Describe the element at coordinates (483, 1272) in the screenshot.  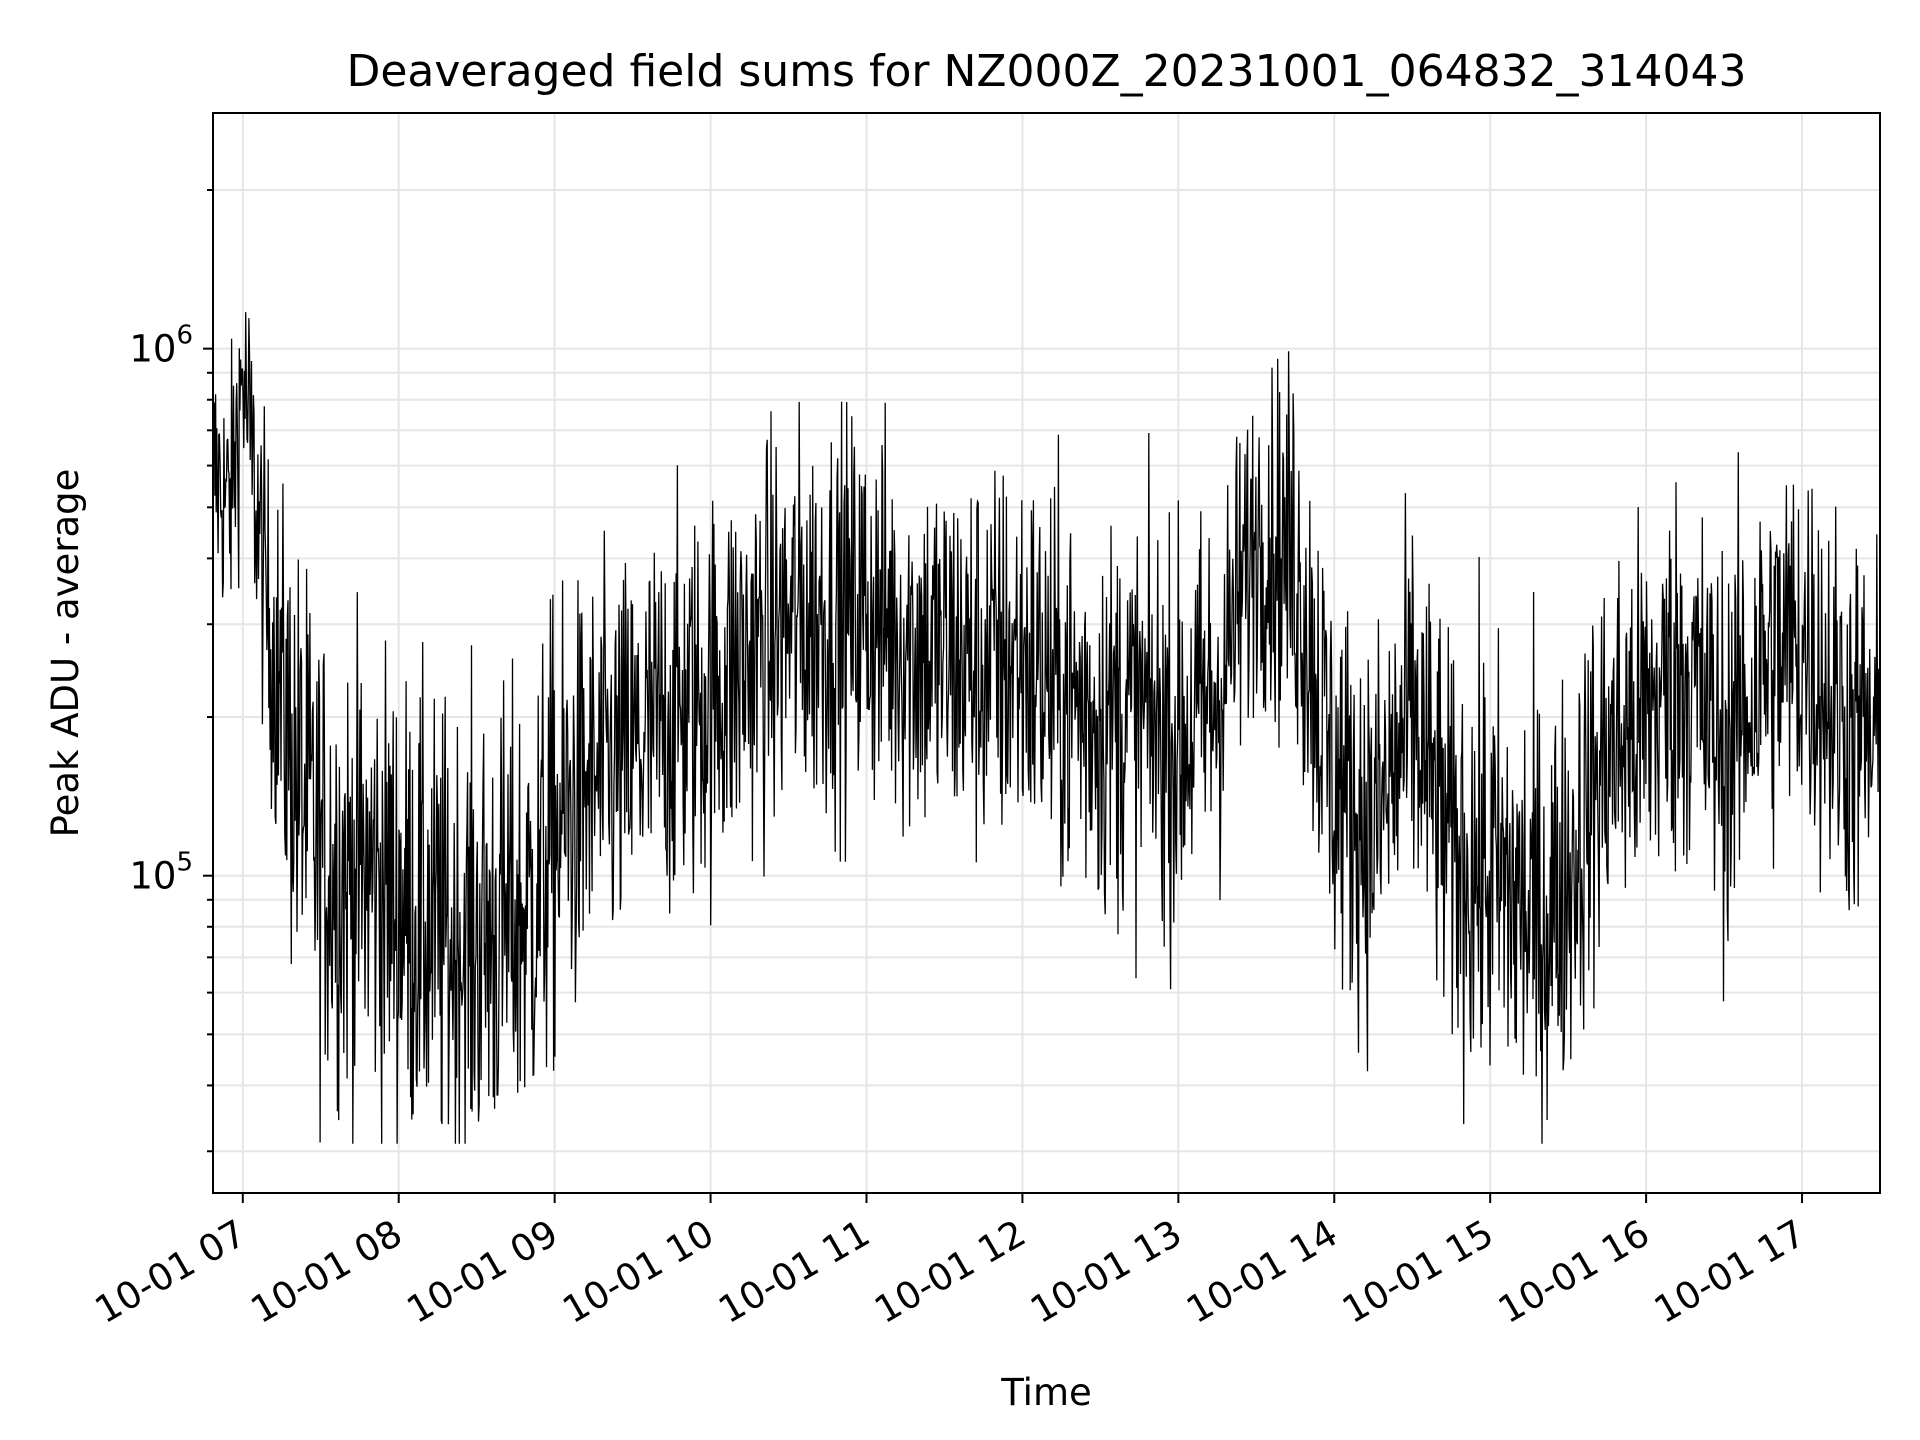
I see `x-tick-label: 10-01 09` at that location.